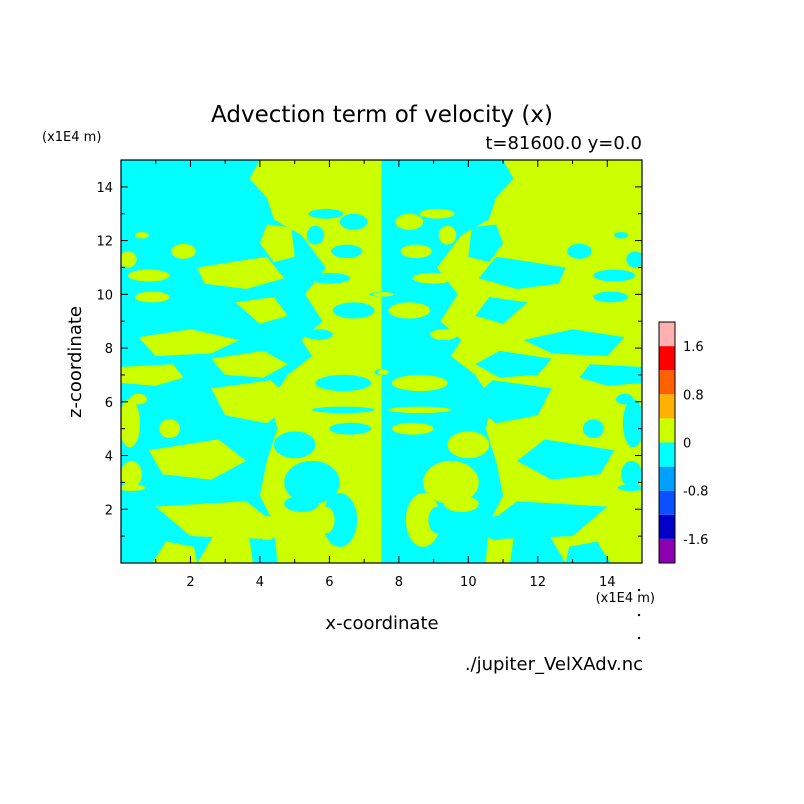  Describe the element at coordinates (687, 444) in the screenshot. I see `colorbar-tick-label: 0` at that location.